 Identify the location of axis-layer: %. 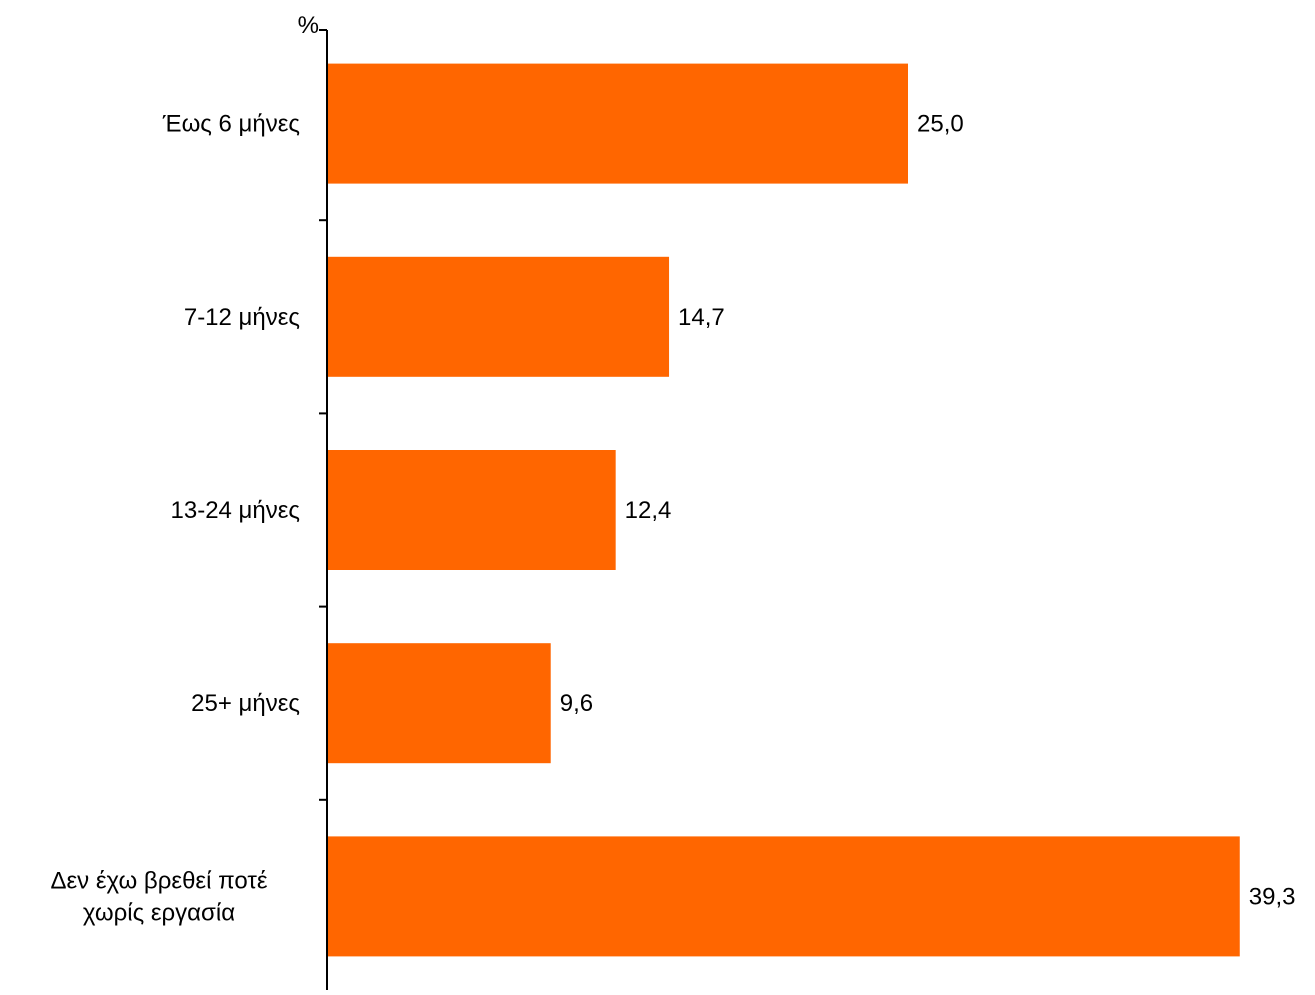
(313, 501).